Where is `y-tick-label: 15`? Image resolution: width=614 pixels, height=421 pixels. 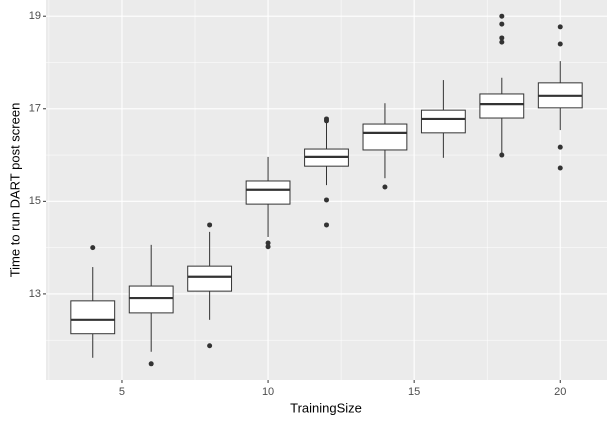
y-tick-label: 15 is located at coordinates (35, 201).